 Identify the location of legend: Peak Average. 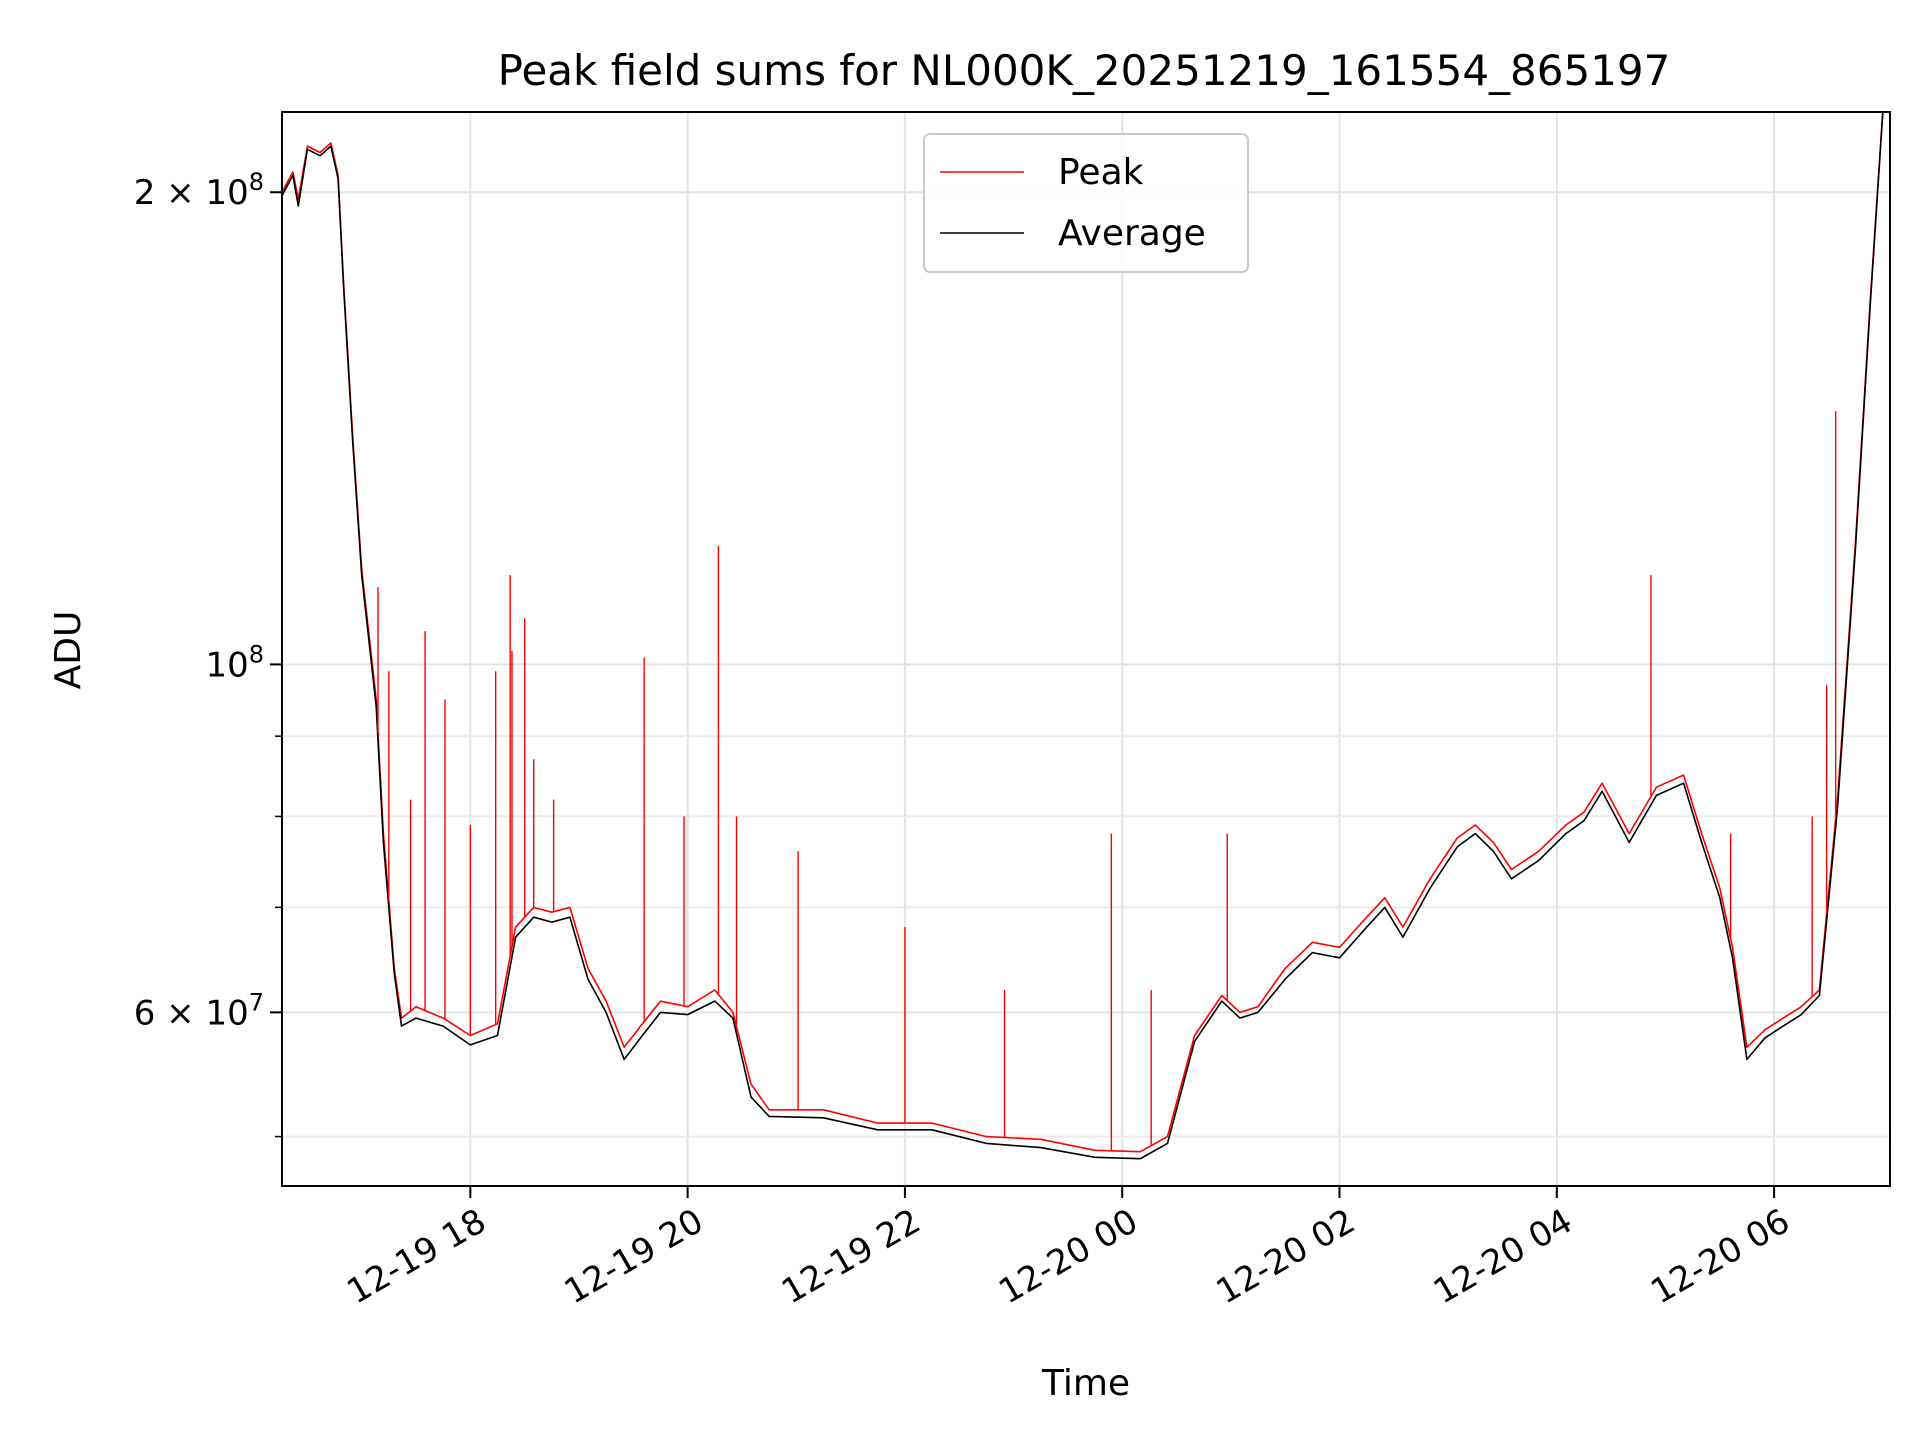
(1086, 203).